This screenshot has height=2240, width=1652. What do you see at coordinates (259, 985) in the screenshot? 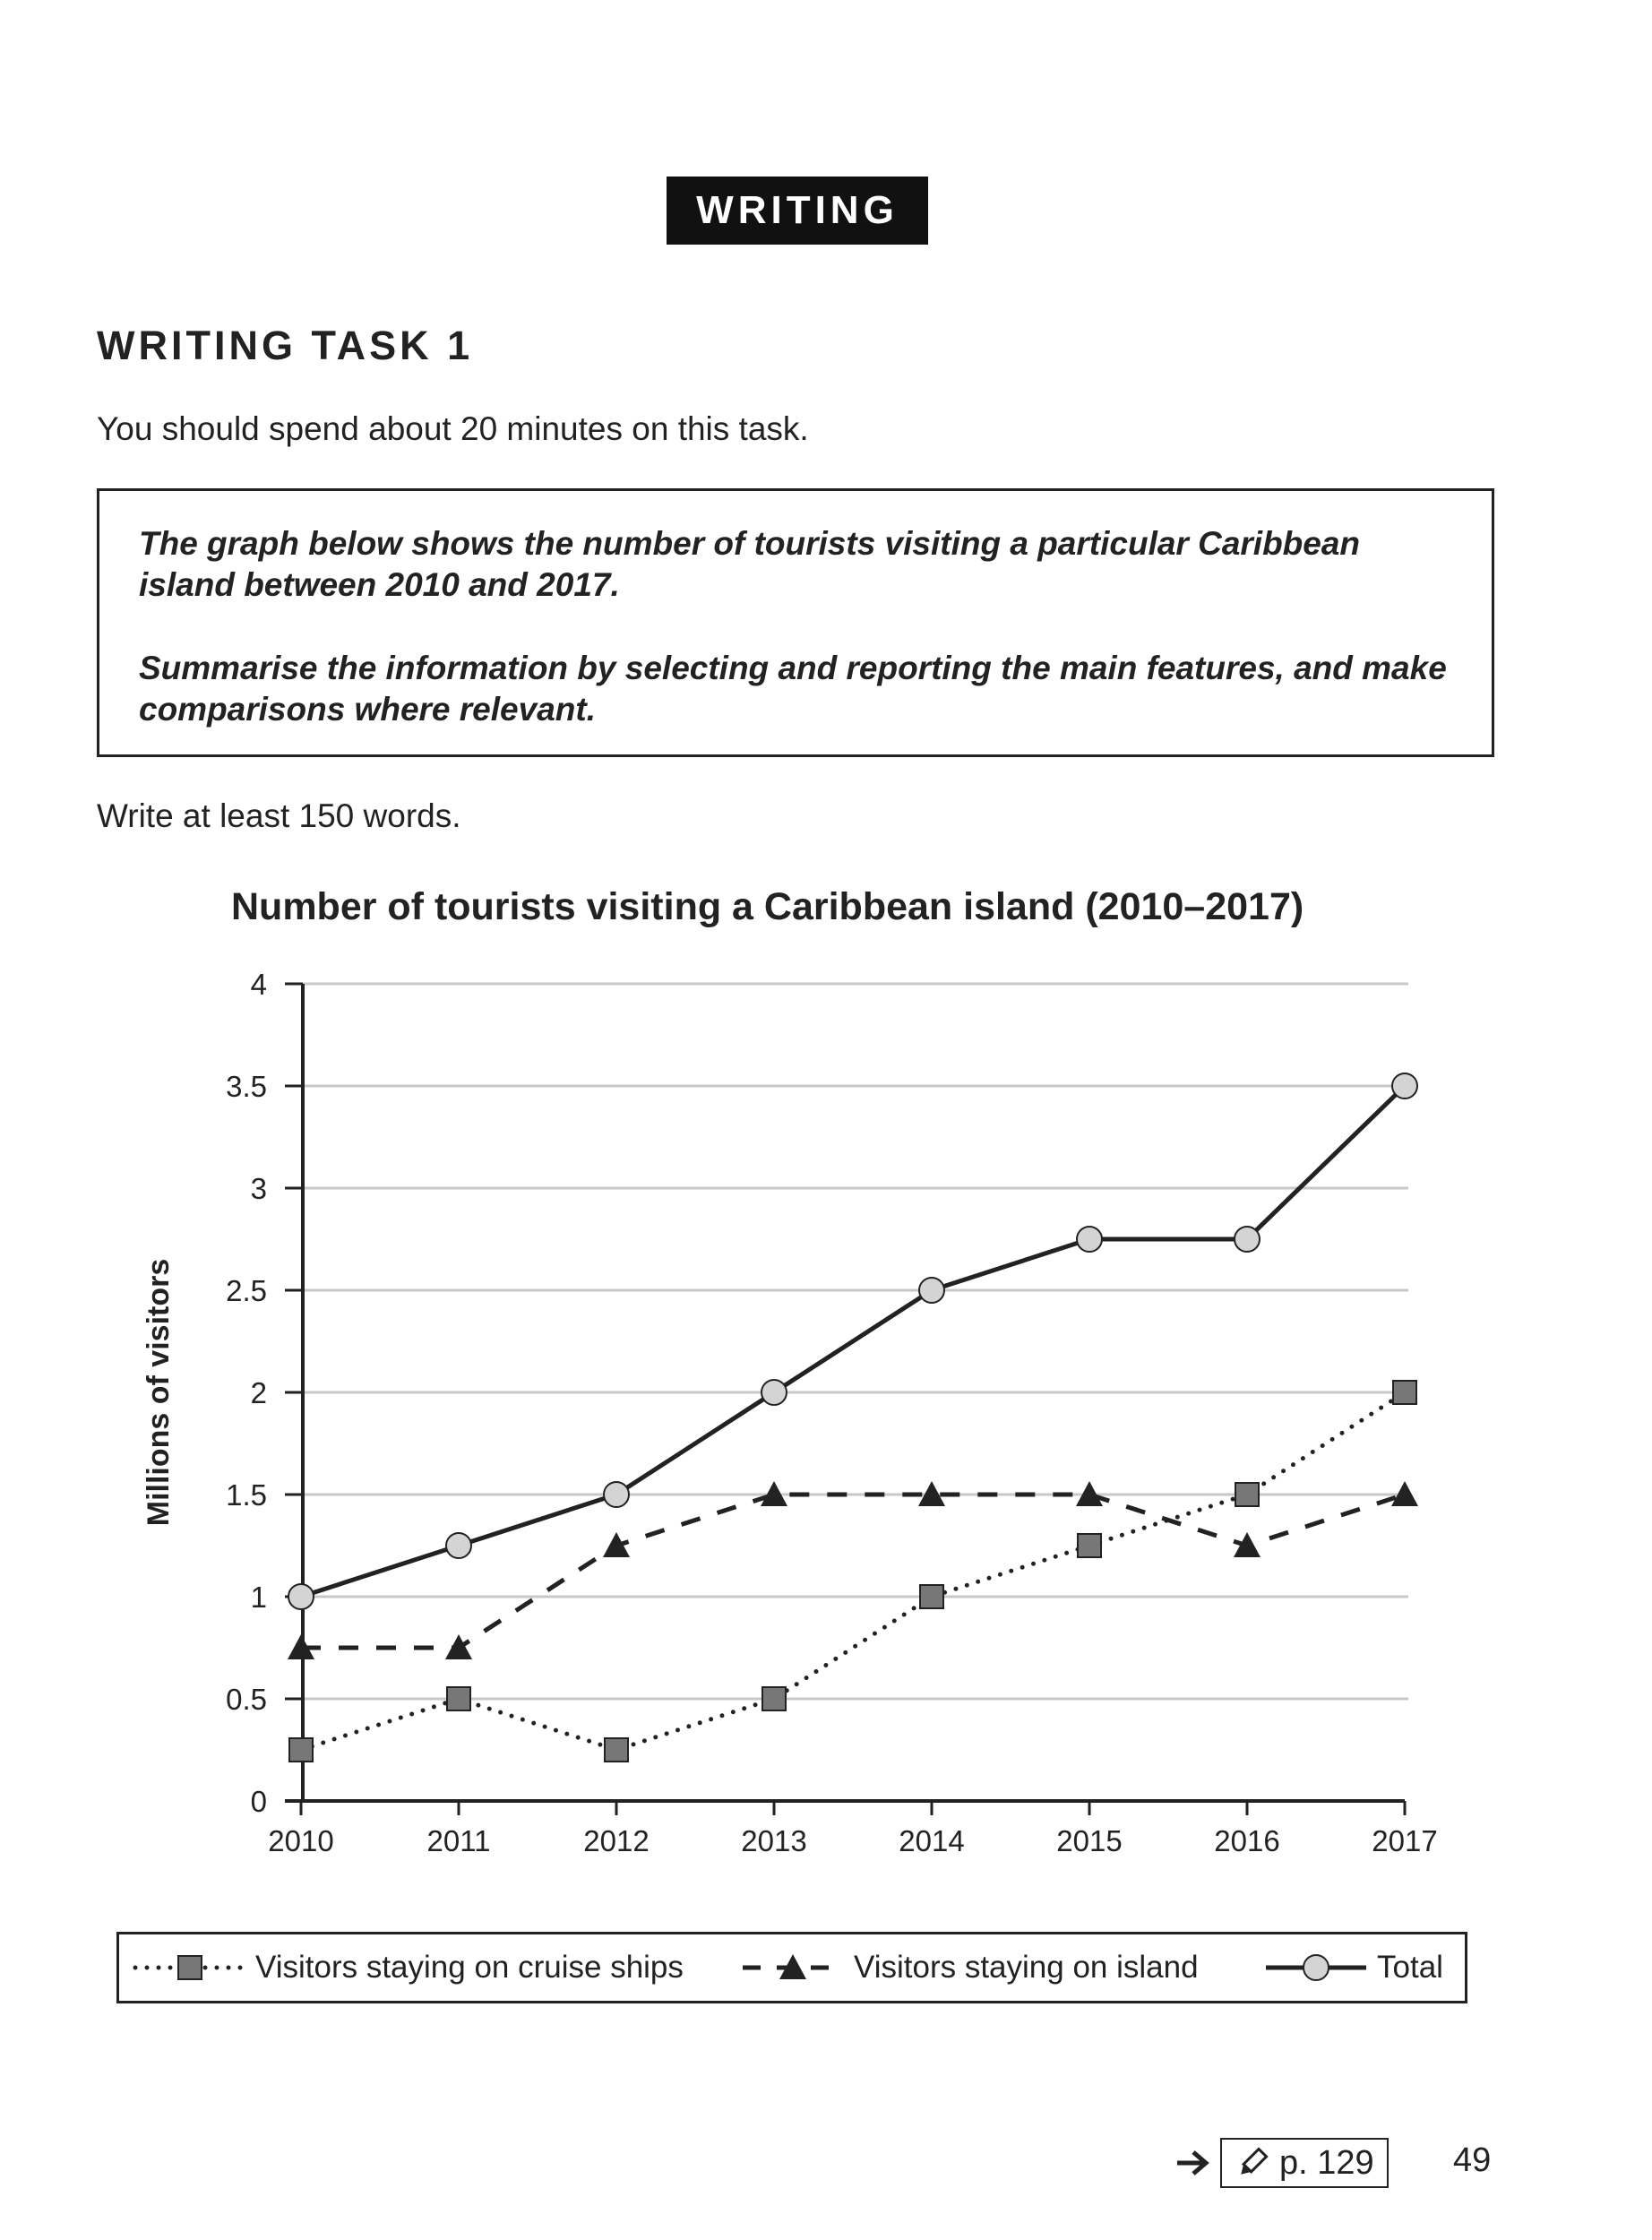
I see `y-tick-label: 4` at bounding box center [259, 985].